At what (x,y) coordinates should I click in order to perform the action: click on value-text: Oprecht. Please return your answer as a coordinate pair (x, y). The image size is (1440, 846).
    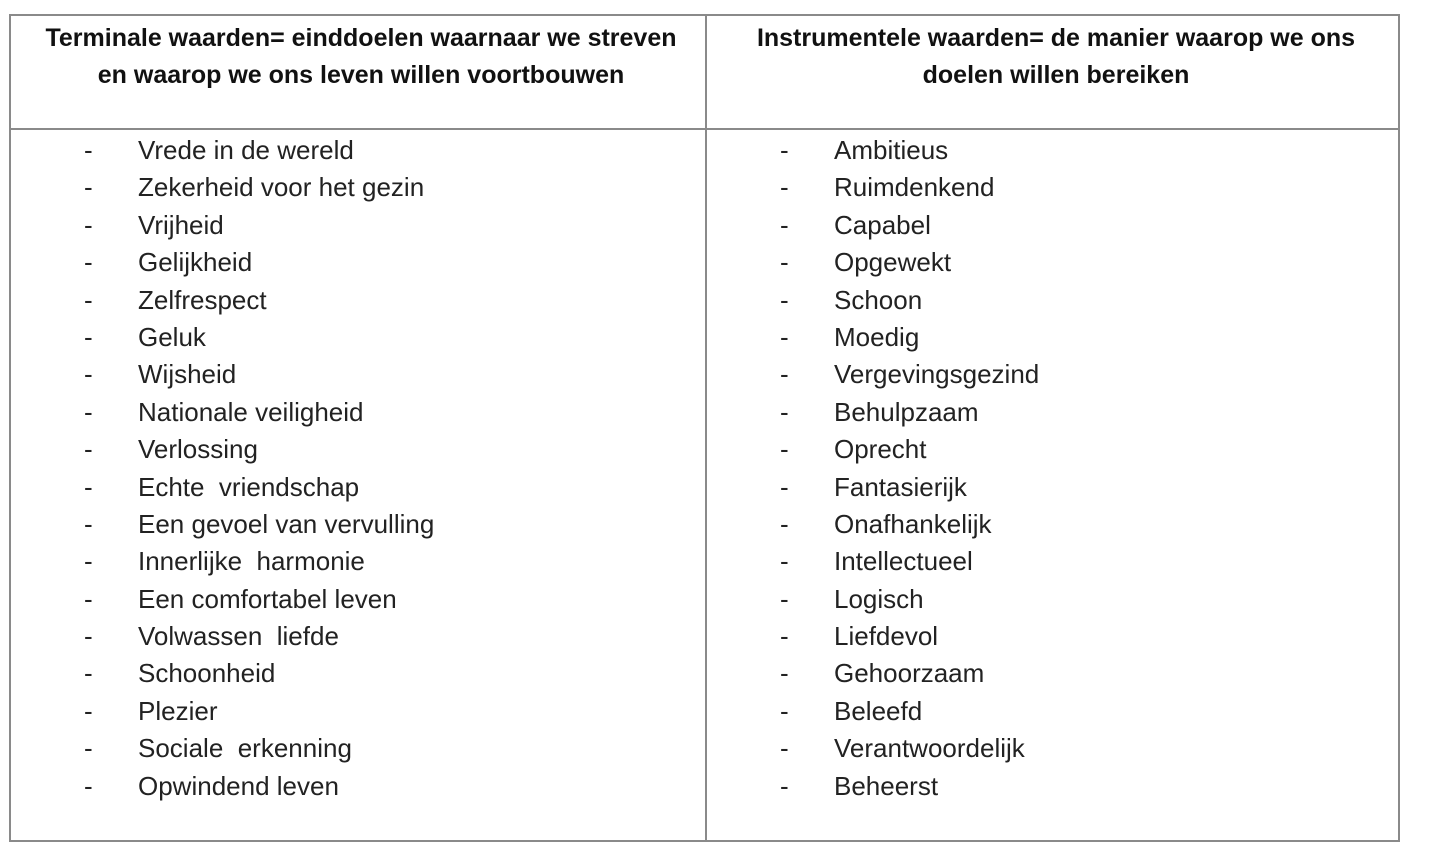
    Looking at the image, I should click on (880, 449).